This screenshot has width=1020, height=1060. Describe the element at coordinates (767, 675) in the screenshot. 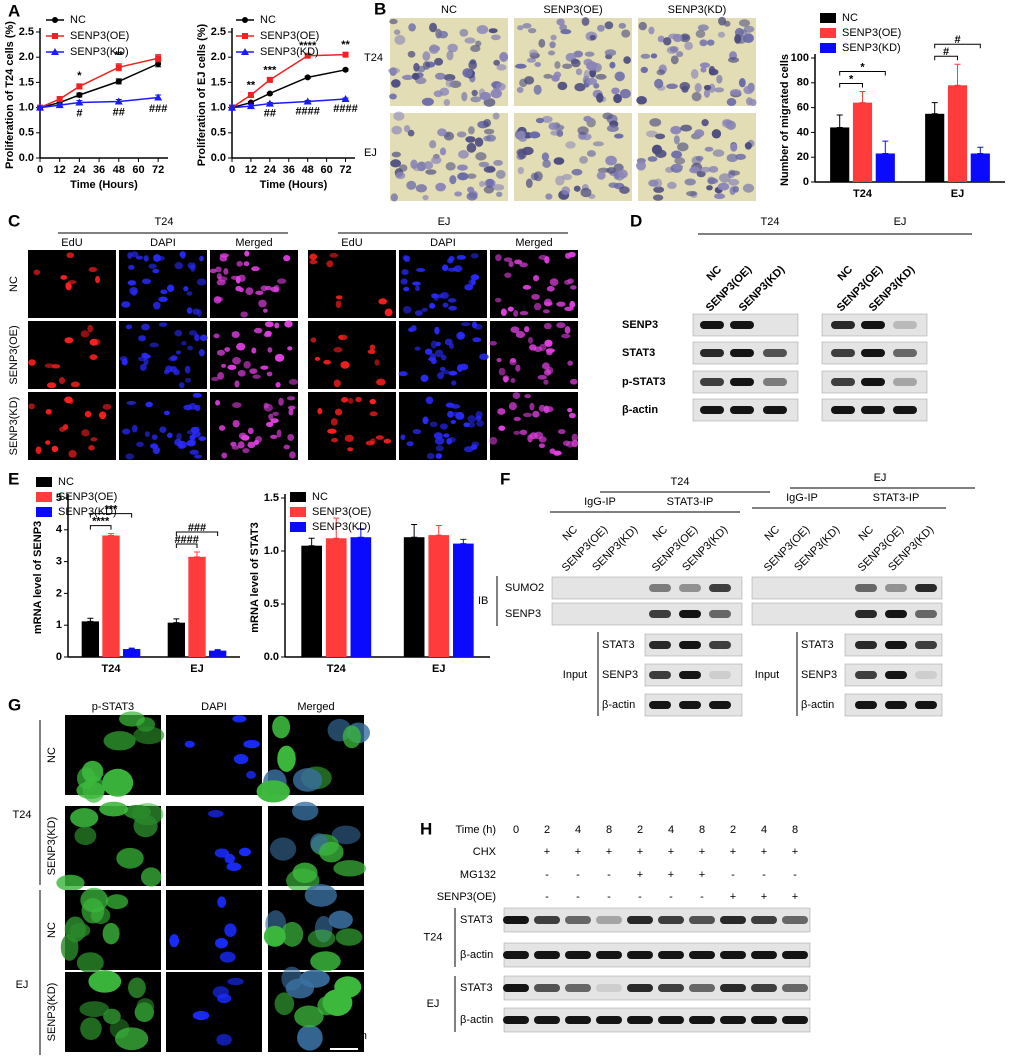

I see `input-label: Input` at that location.